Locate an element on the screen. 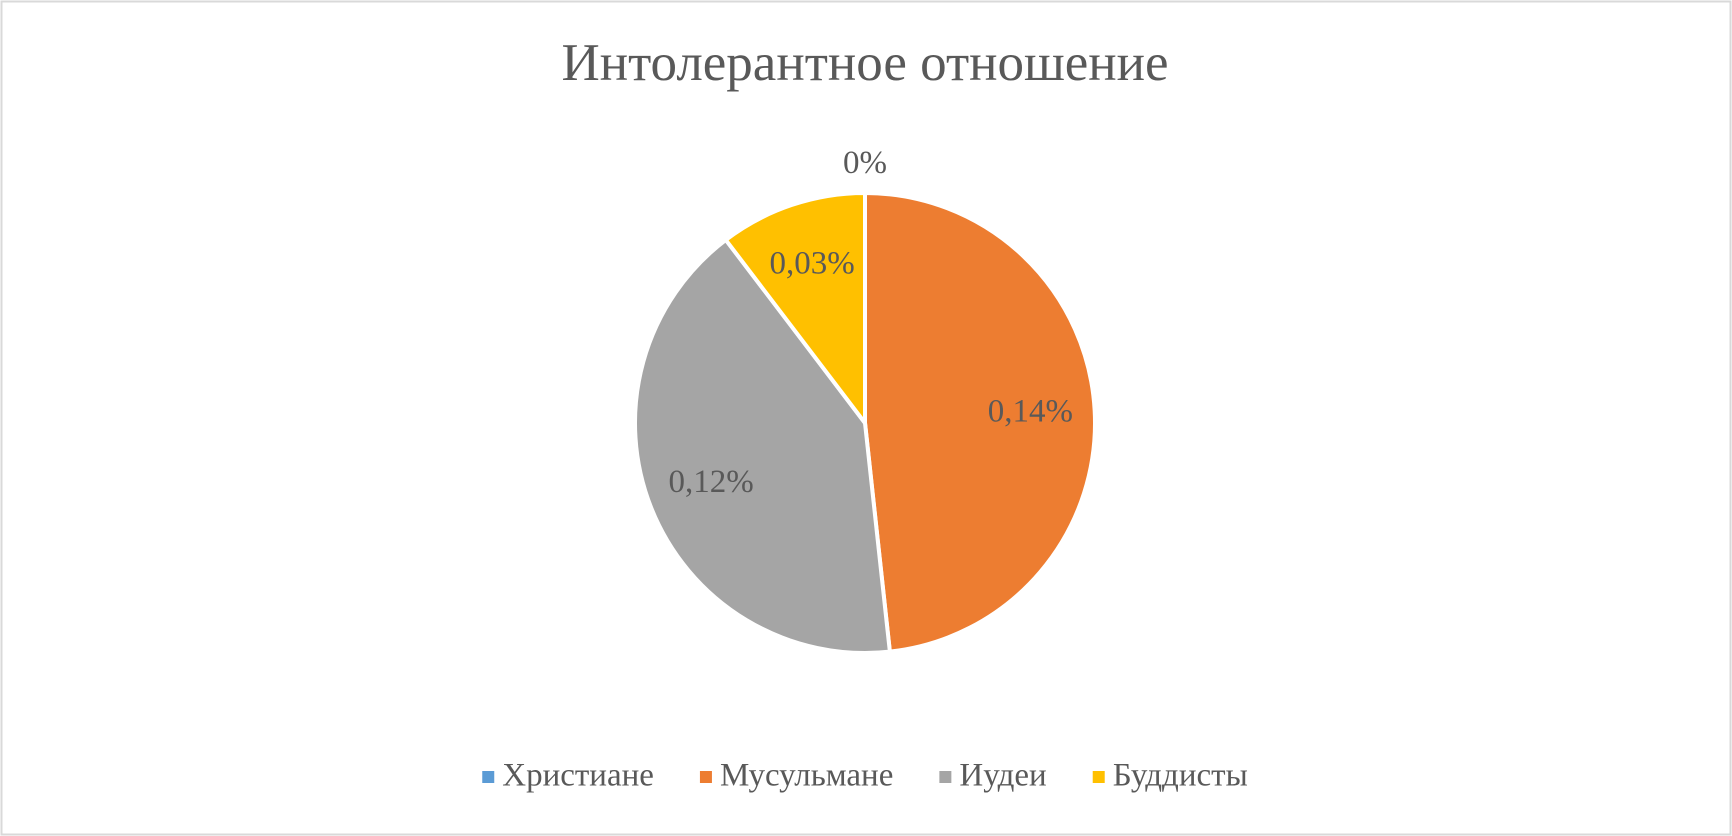 The image size is (1732, 836). data-label: 0,12% is located at coordinates (711, 482).